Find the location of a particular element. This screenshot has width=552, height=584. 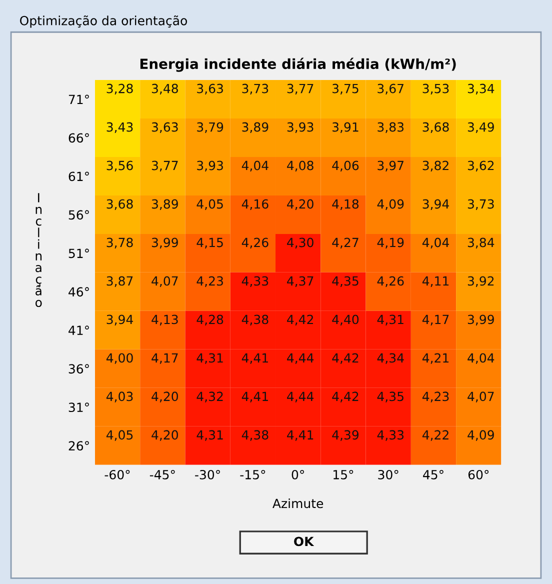

data-label: 4,07 is located at coordinates (481, 397).